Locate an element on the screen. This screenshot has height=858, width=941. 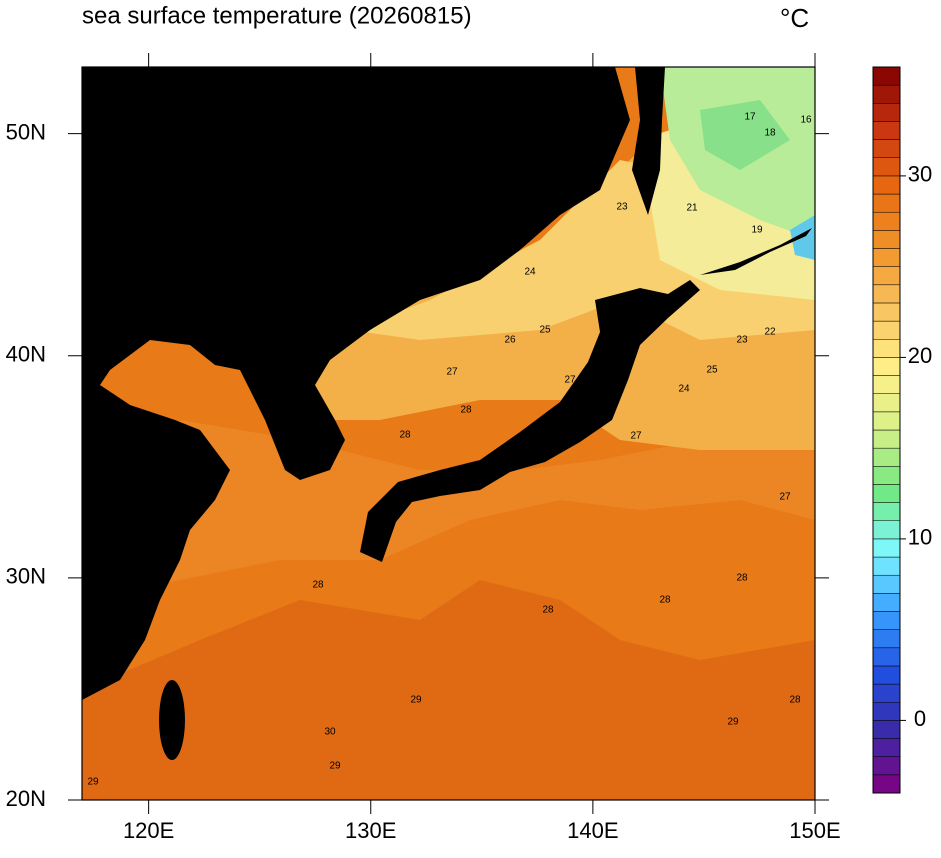
x-tick-label: 130E is located at coordinates (370, 830).